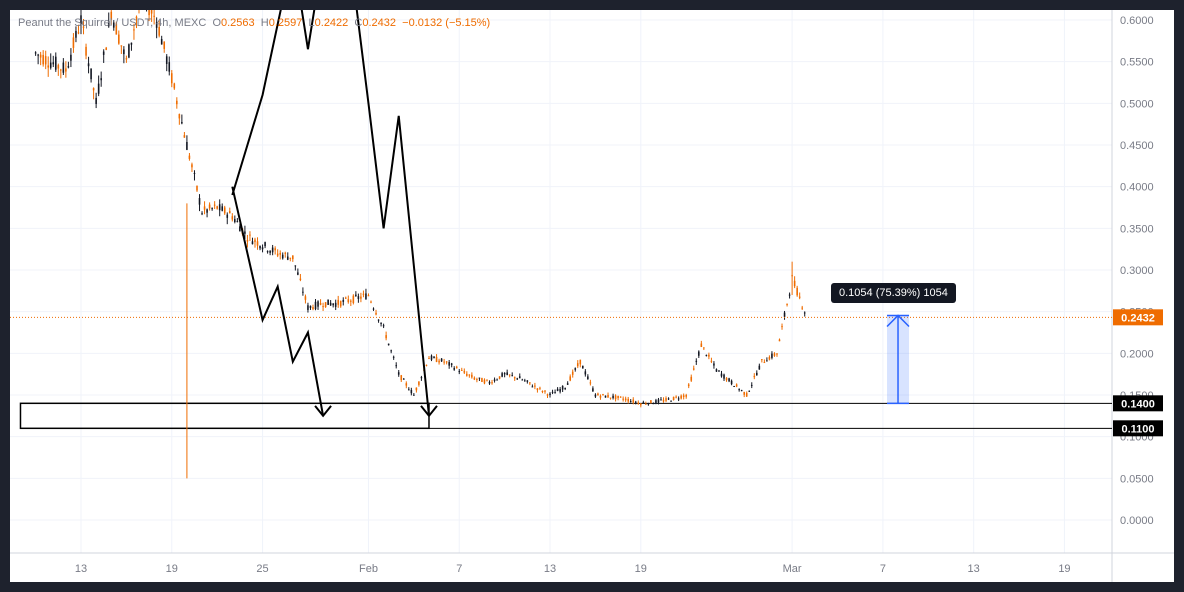  What do you see at coordinates (311, 23) in the screenshot?
I see `low-key: L` at bounding box center [311, 23].